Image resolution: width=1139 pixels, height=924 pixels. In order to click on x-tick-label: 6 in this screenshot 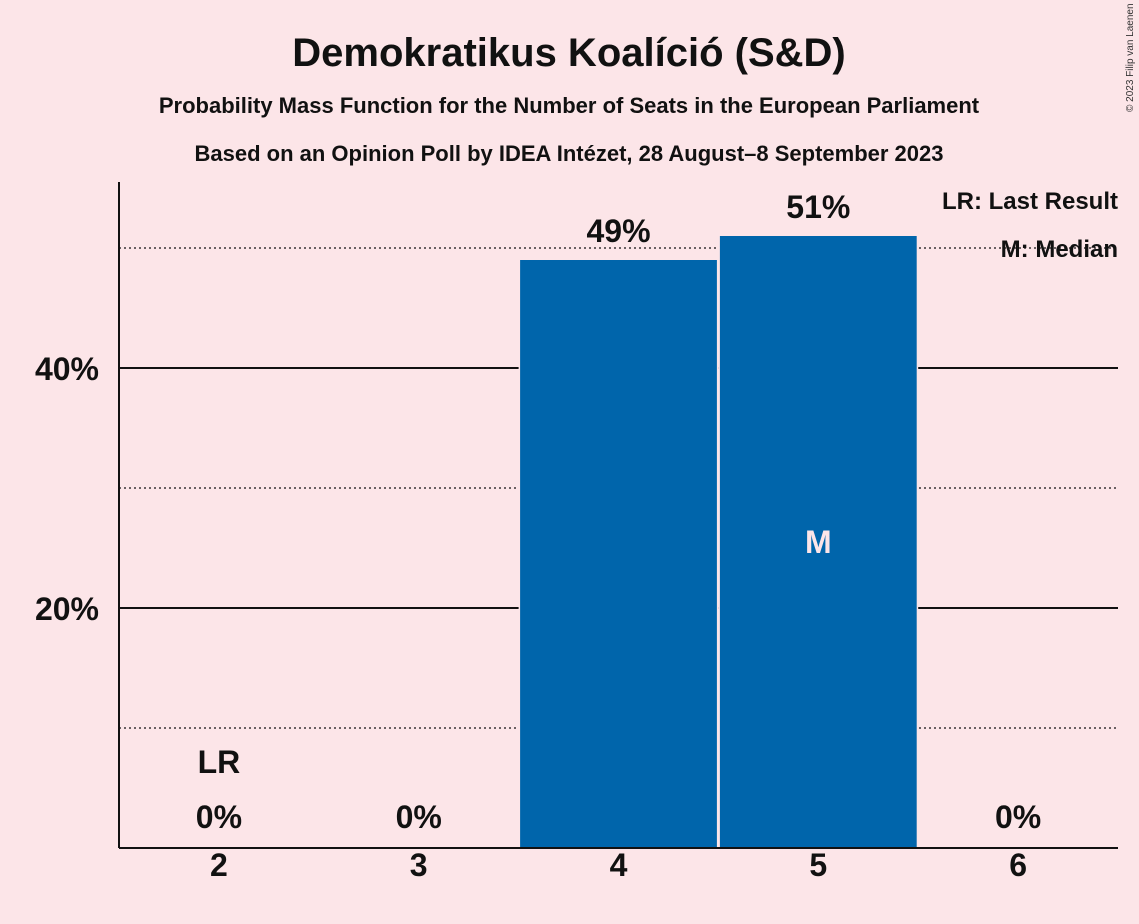, I will do `click(1018, 865)`.